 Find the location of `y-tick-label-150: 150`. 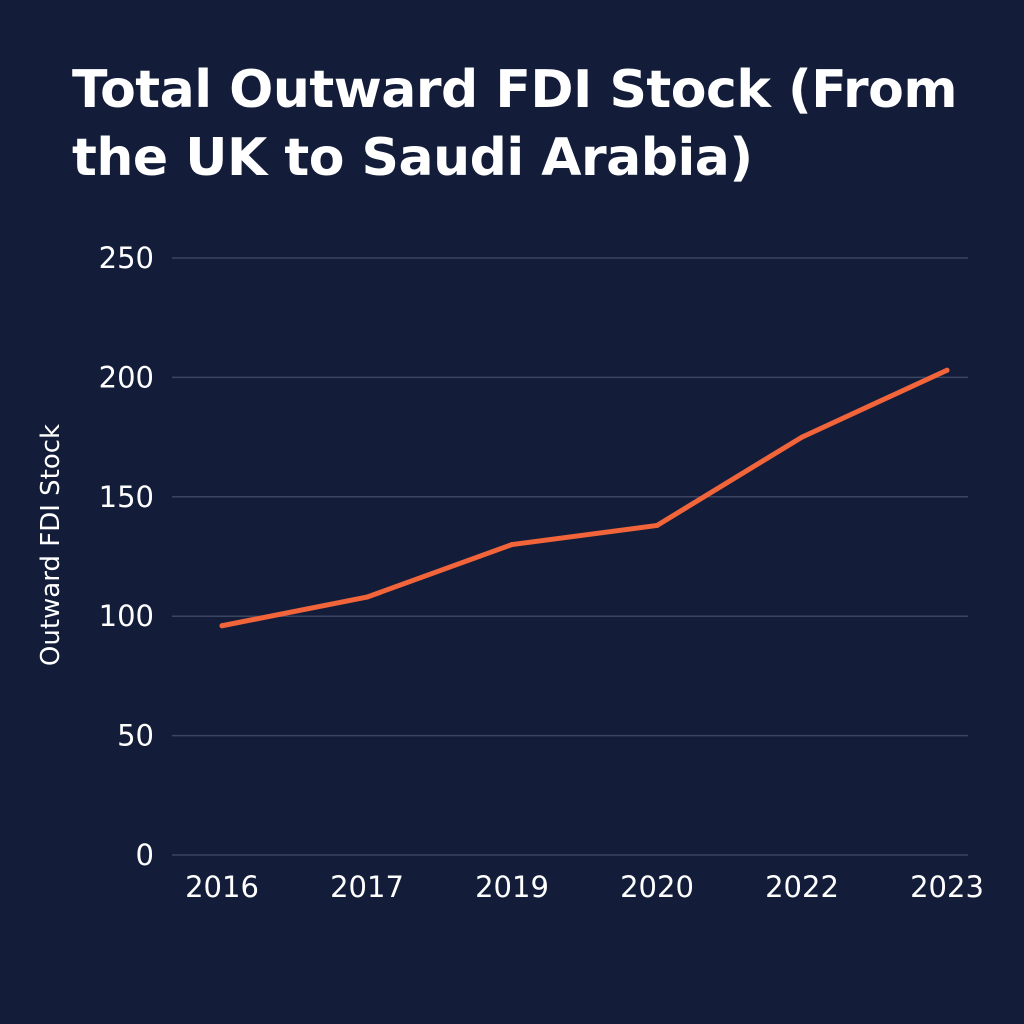

y-tick-label-150: 150 is located at coordinates (126, 497).